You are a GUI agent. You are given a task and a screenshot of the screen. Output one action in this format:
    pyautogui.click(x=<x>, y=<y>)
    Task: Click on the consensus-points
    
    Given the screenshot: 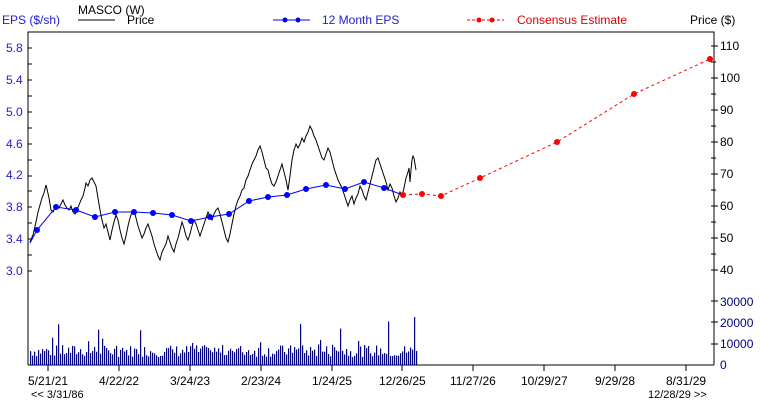 What is the action you would take?
    pyautogui.click(x=556, y=127)
    